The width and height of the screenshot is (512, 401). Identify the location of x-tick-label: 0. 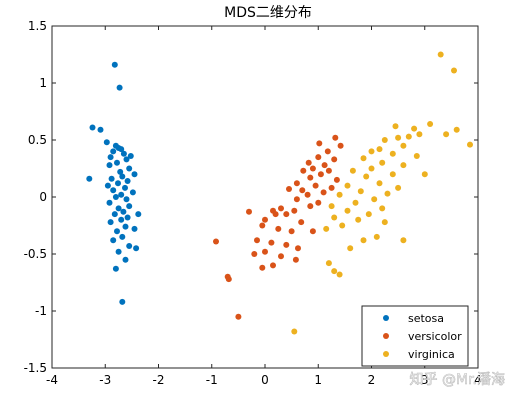
(265, 380).